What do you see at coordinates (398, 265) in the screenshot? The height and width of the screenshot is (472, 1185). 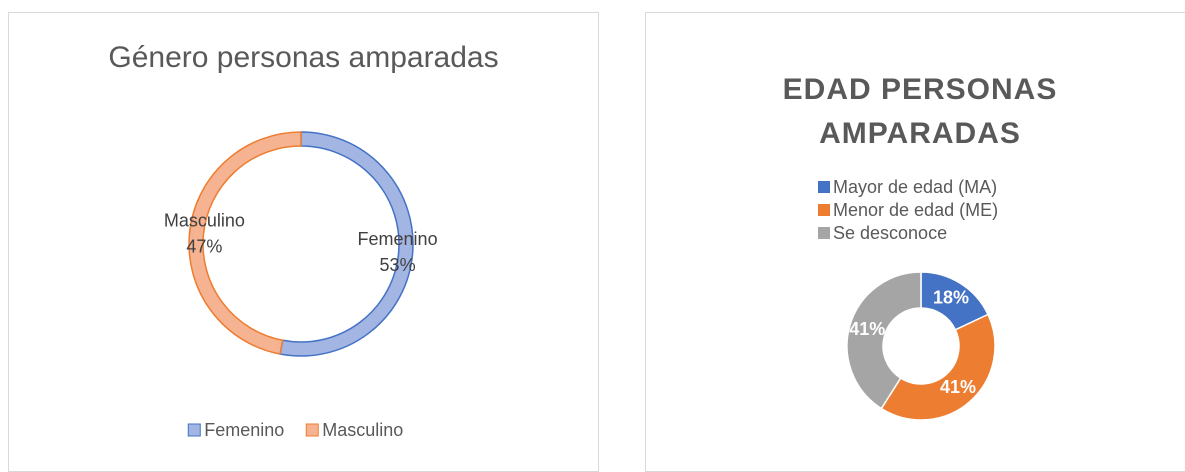 I see `data-label: 53%` at bounding box center [398, 265].